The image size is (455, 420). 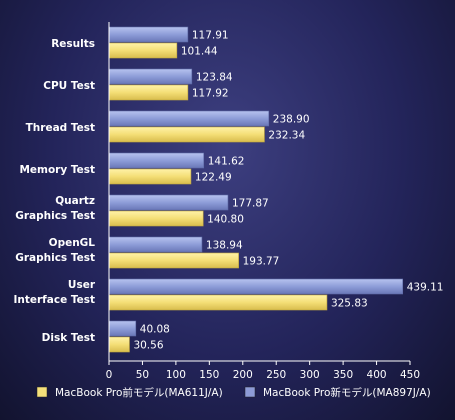 I want to click on x-tick-label-0: 0, so click(x=109, y=375).